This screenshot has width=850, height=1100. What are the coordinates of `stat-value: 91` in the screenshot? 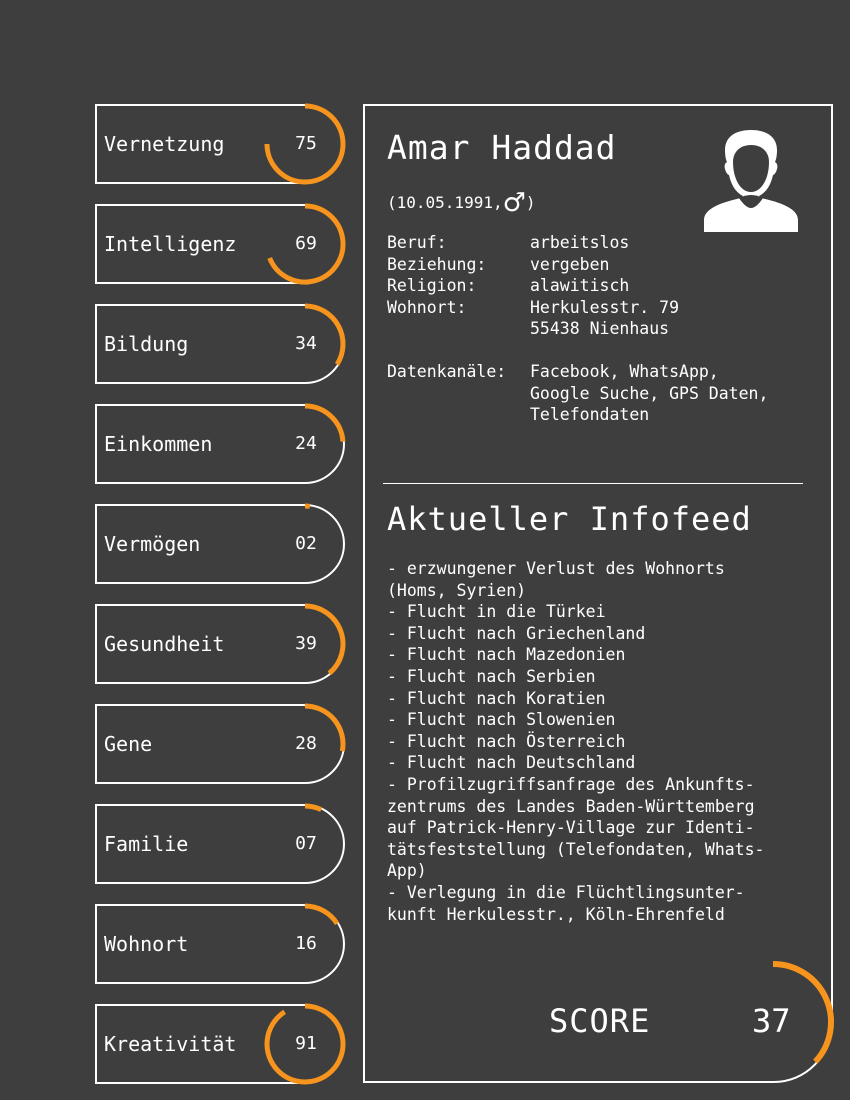 It's located at (306, 1043).